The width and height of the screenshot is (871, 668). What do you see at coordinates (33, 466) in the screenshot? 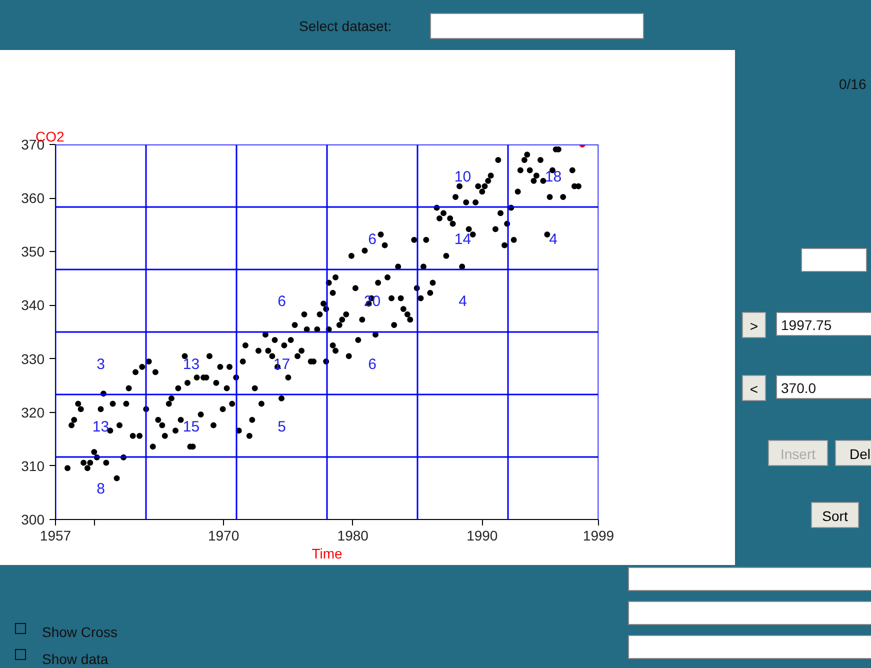
I see `y-tick-label: 310` at bounding box center [33, 466].